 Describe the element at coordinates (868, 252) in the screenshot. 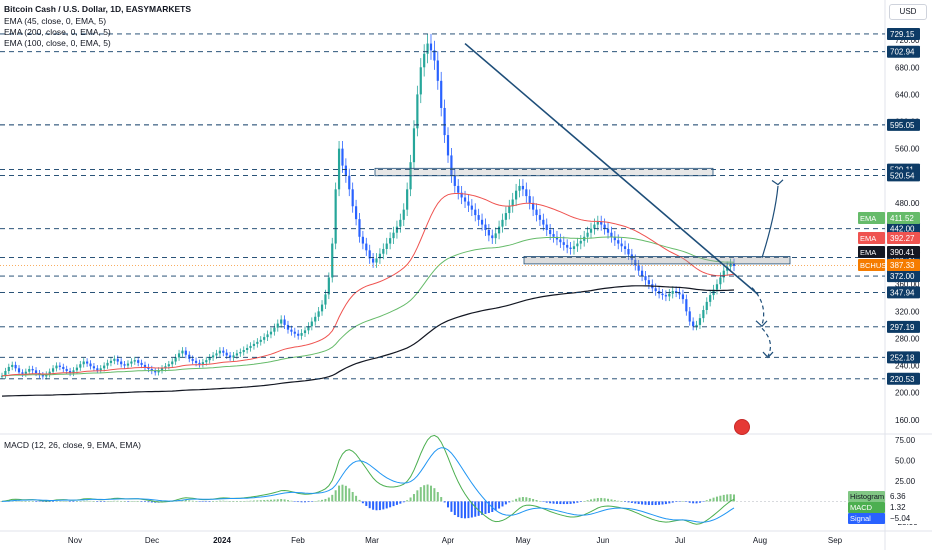

I see `indicator-name-label: EMA` at that location.